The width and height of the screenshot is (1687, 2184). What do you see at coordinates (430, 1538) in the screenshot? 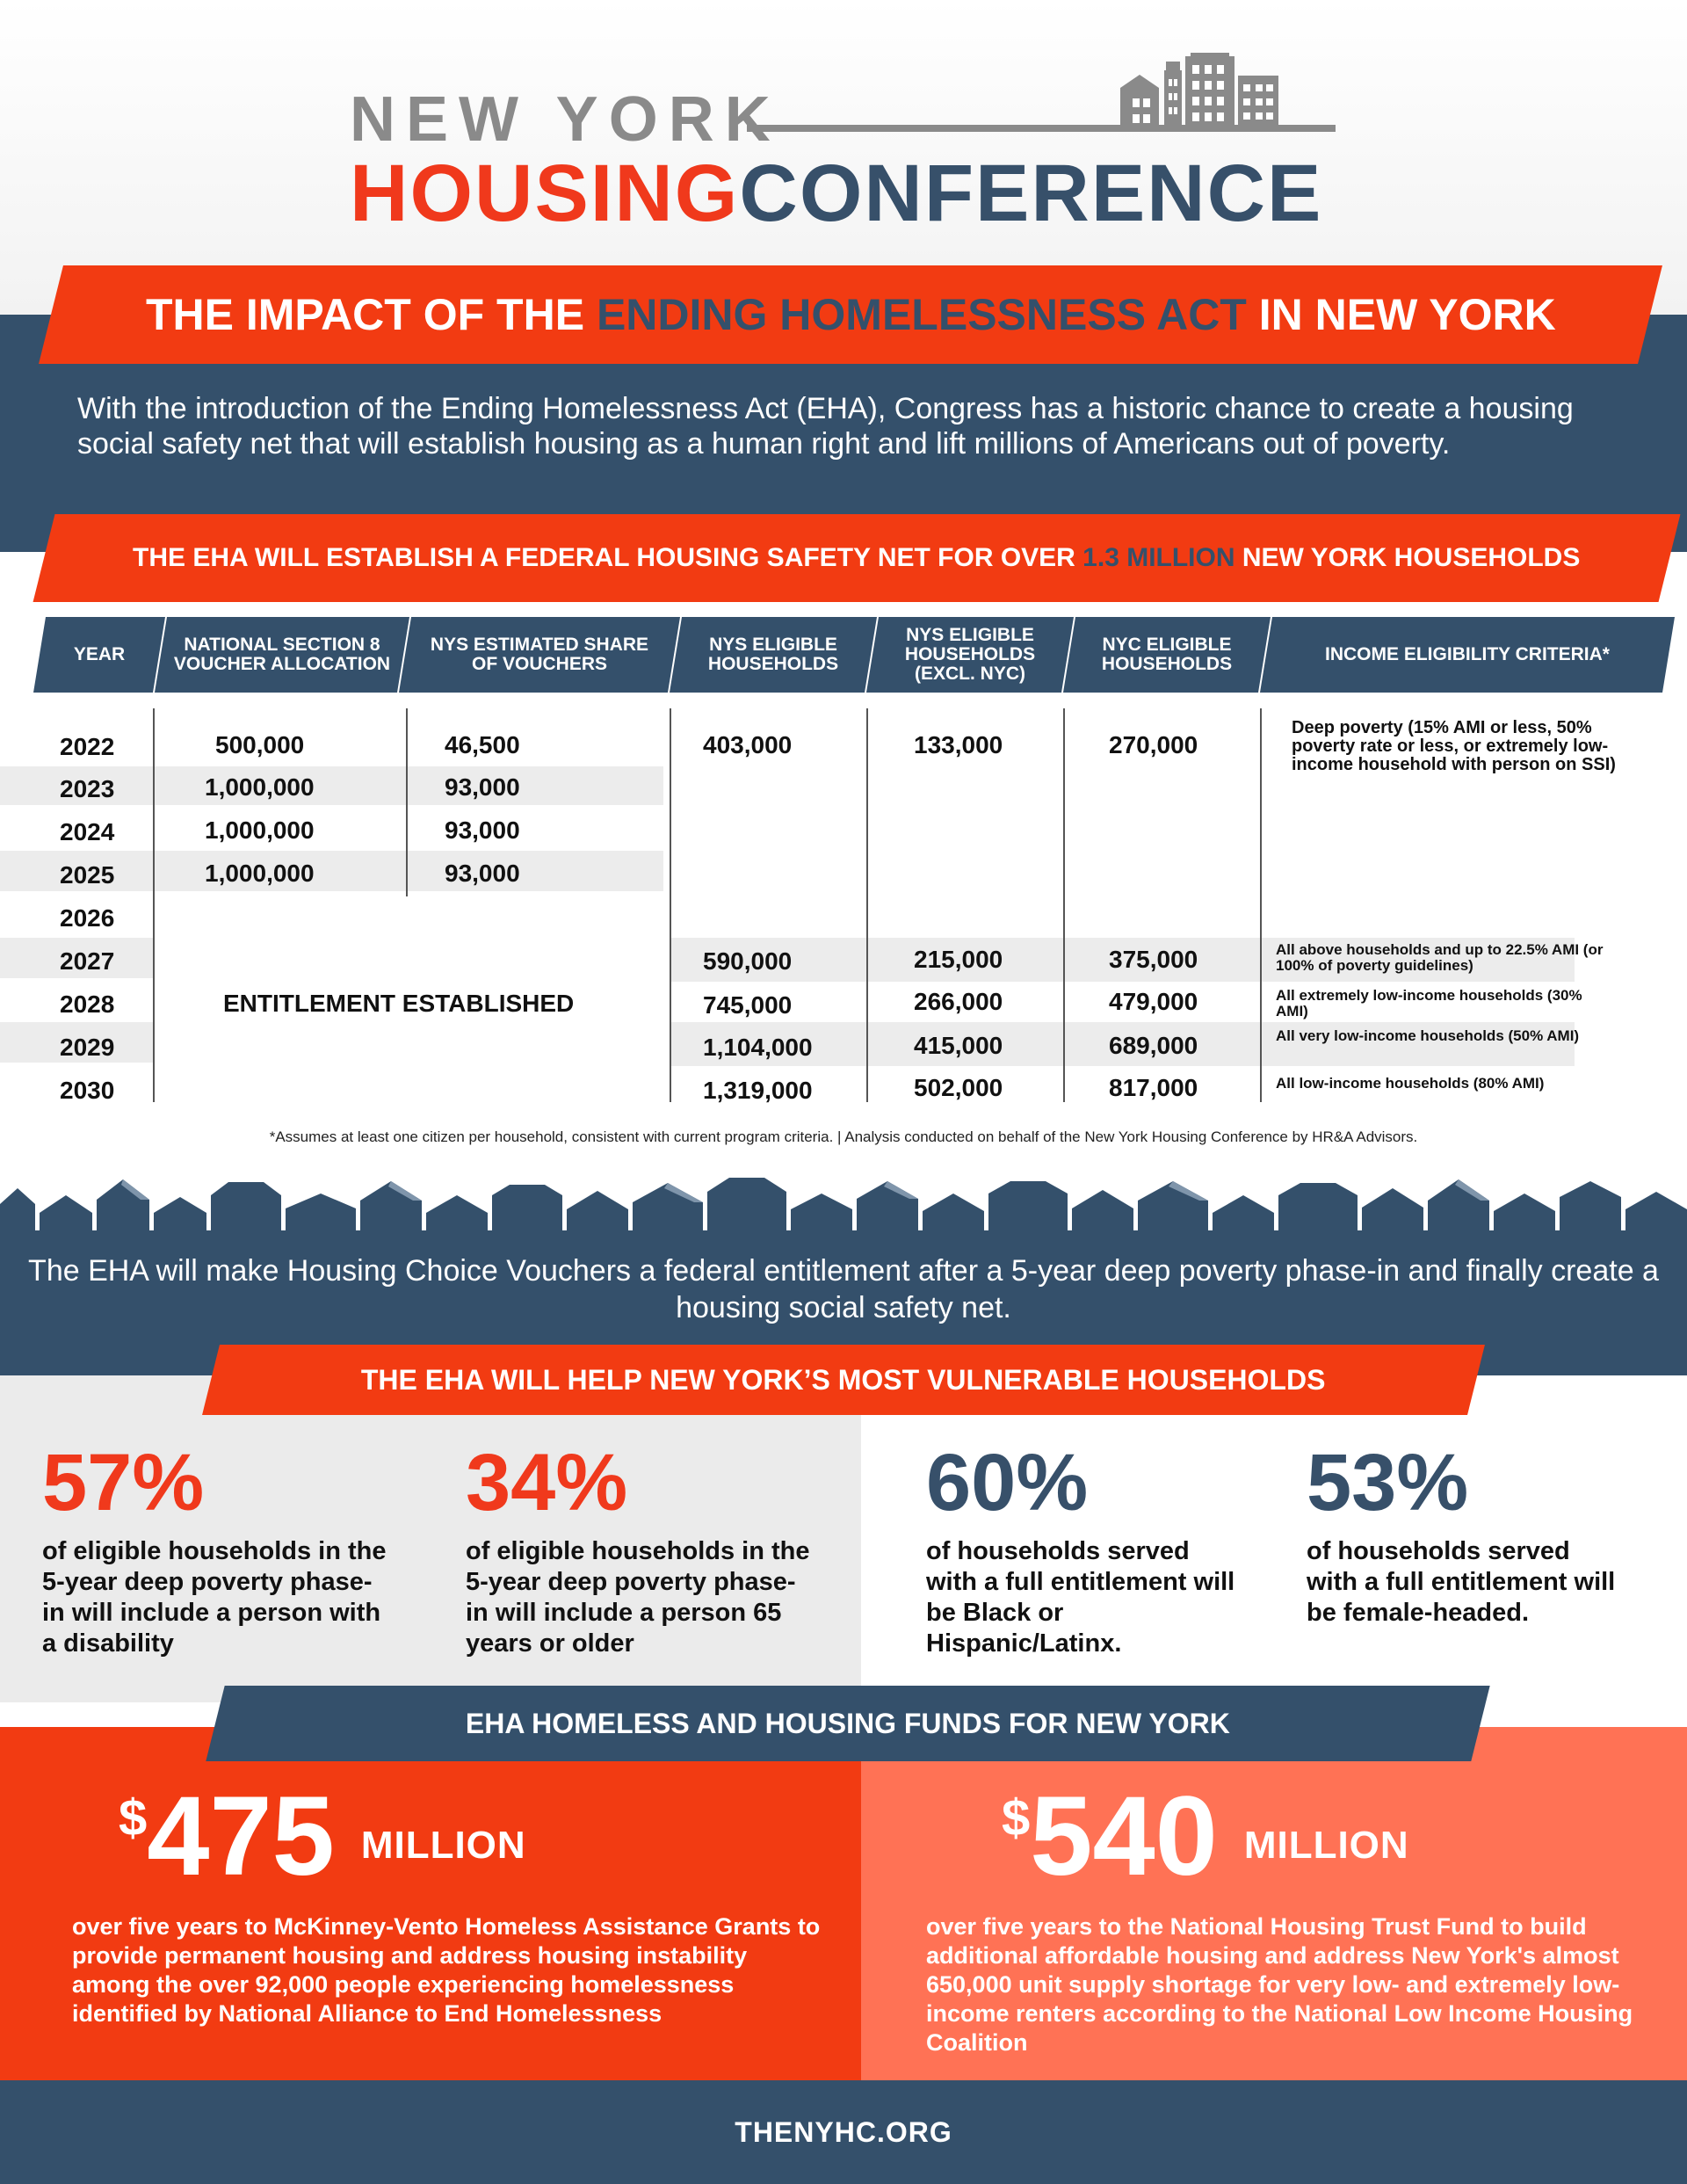
I see `stats-left-background` at bounding box center [430, 1538].